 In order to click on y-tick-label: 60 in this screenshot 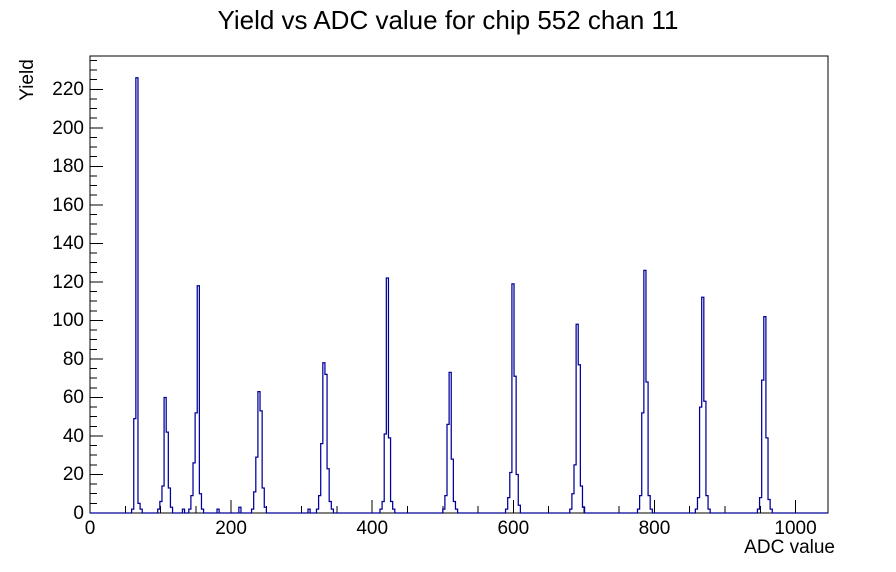, I will do `click(73, 398)`.